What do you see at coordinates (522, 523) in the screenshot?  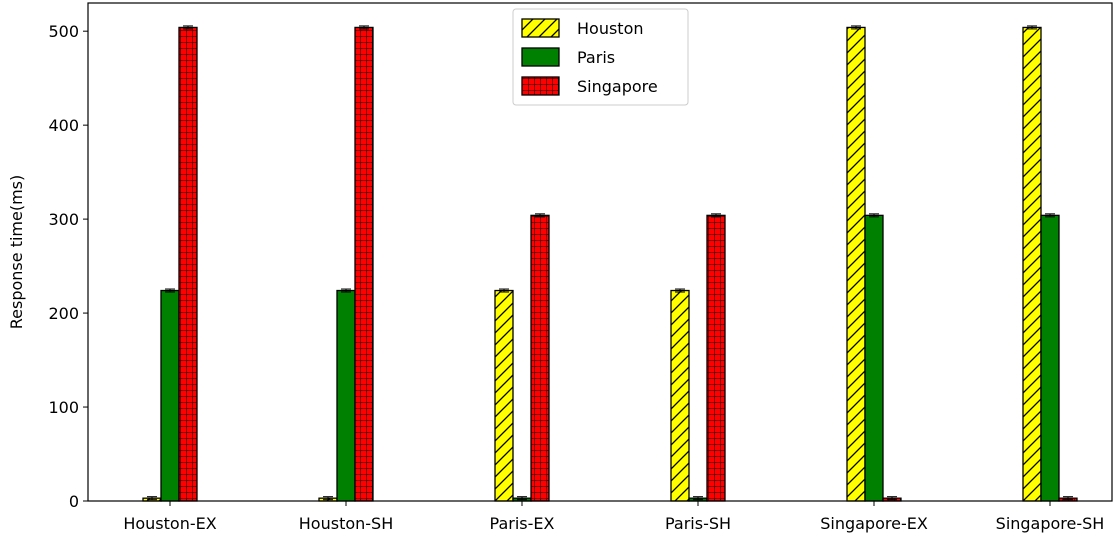 I see `x-tick-label: Paris-EX` at bounding box center [522, 523].